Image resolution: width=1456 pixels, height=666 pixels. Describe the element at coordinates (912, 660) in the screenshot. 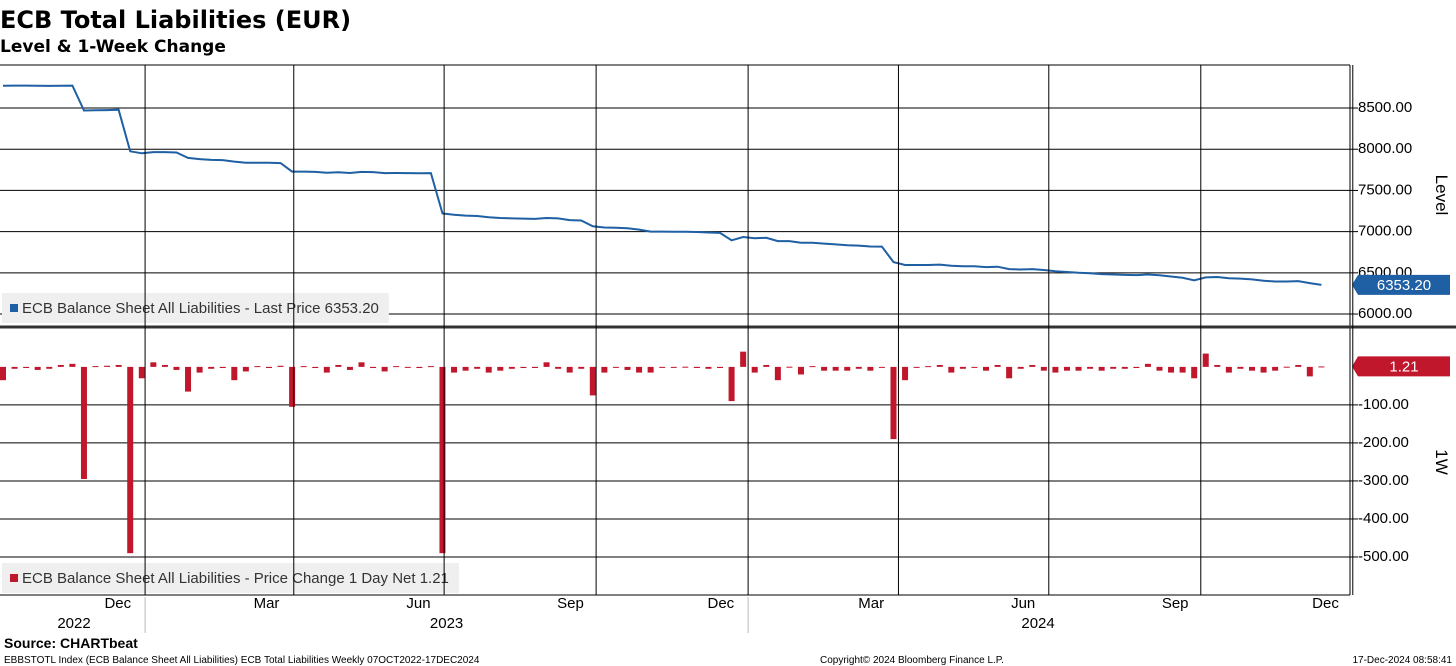

I see `copyright: Copyright© 2024 Bloomberg Finance L.P.` at that location.